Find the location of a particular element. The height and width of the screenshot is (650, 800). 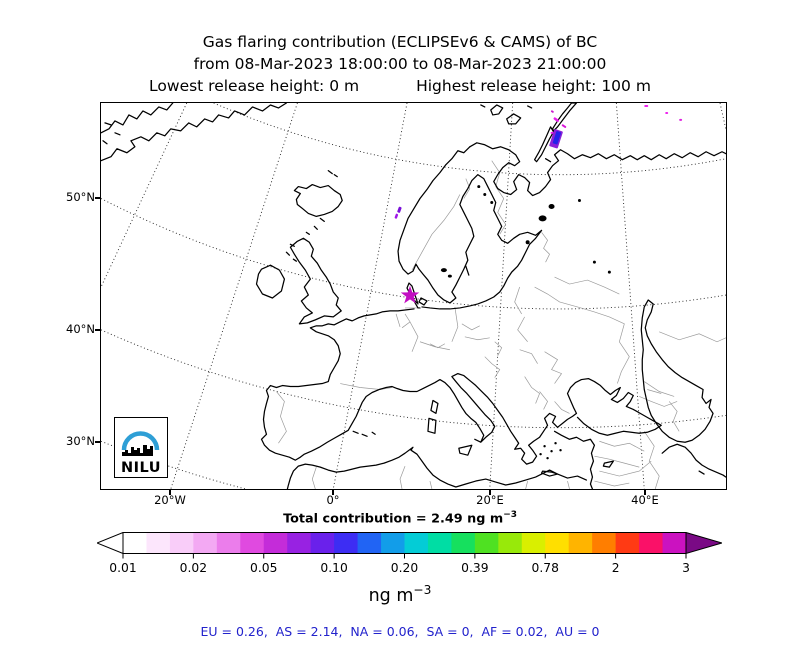

coastline-greenland is located at coordinates (194, 132).